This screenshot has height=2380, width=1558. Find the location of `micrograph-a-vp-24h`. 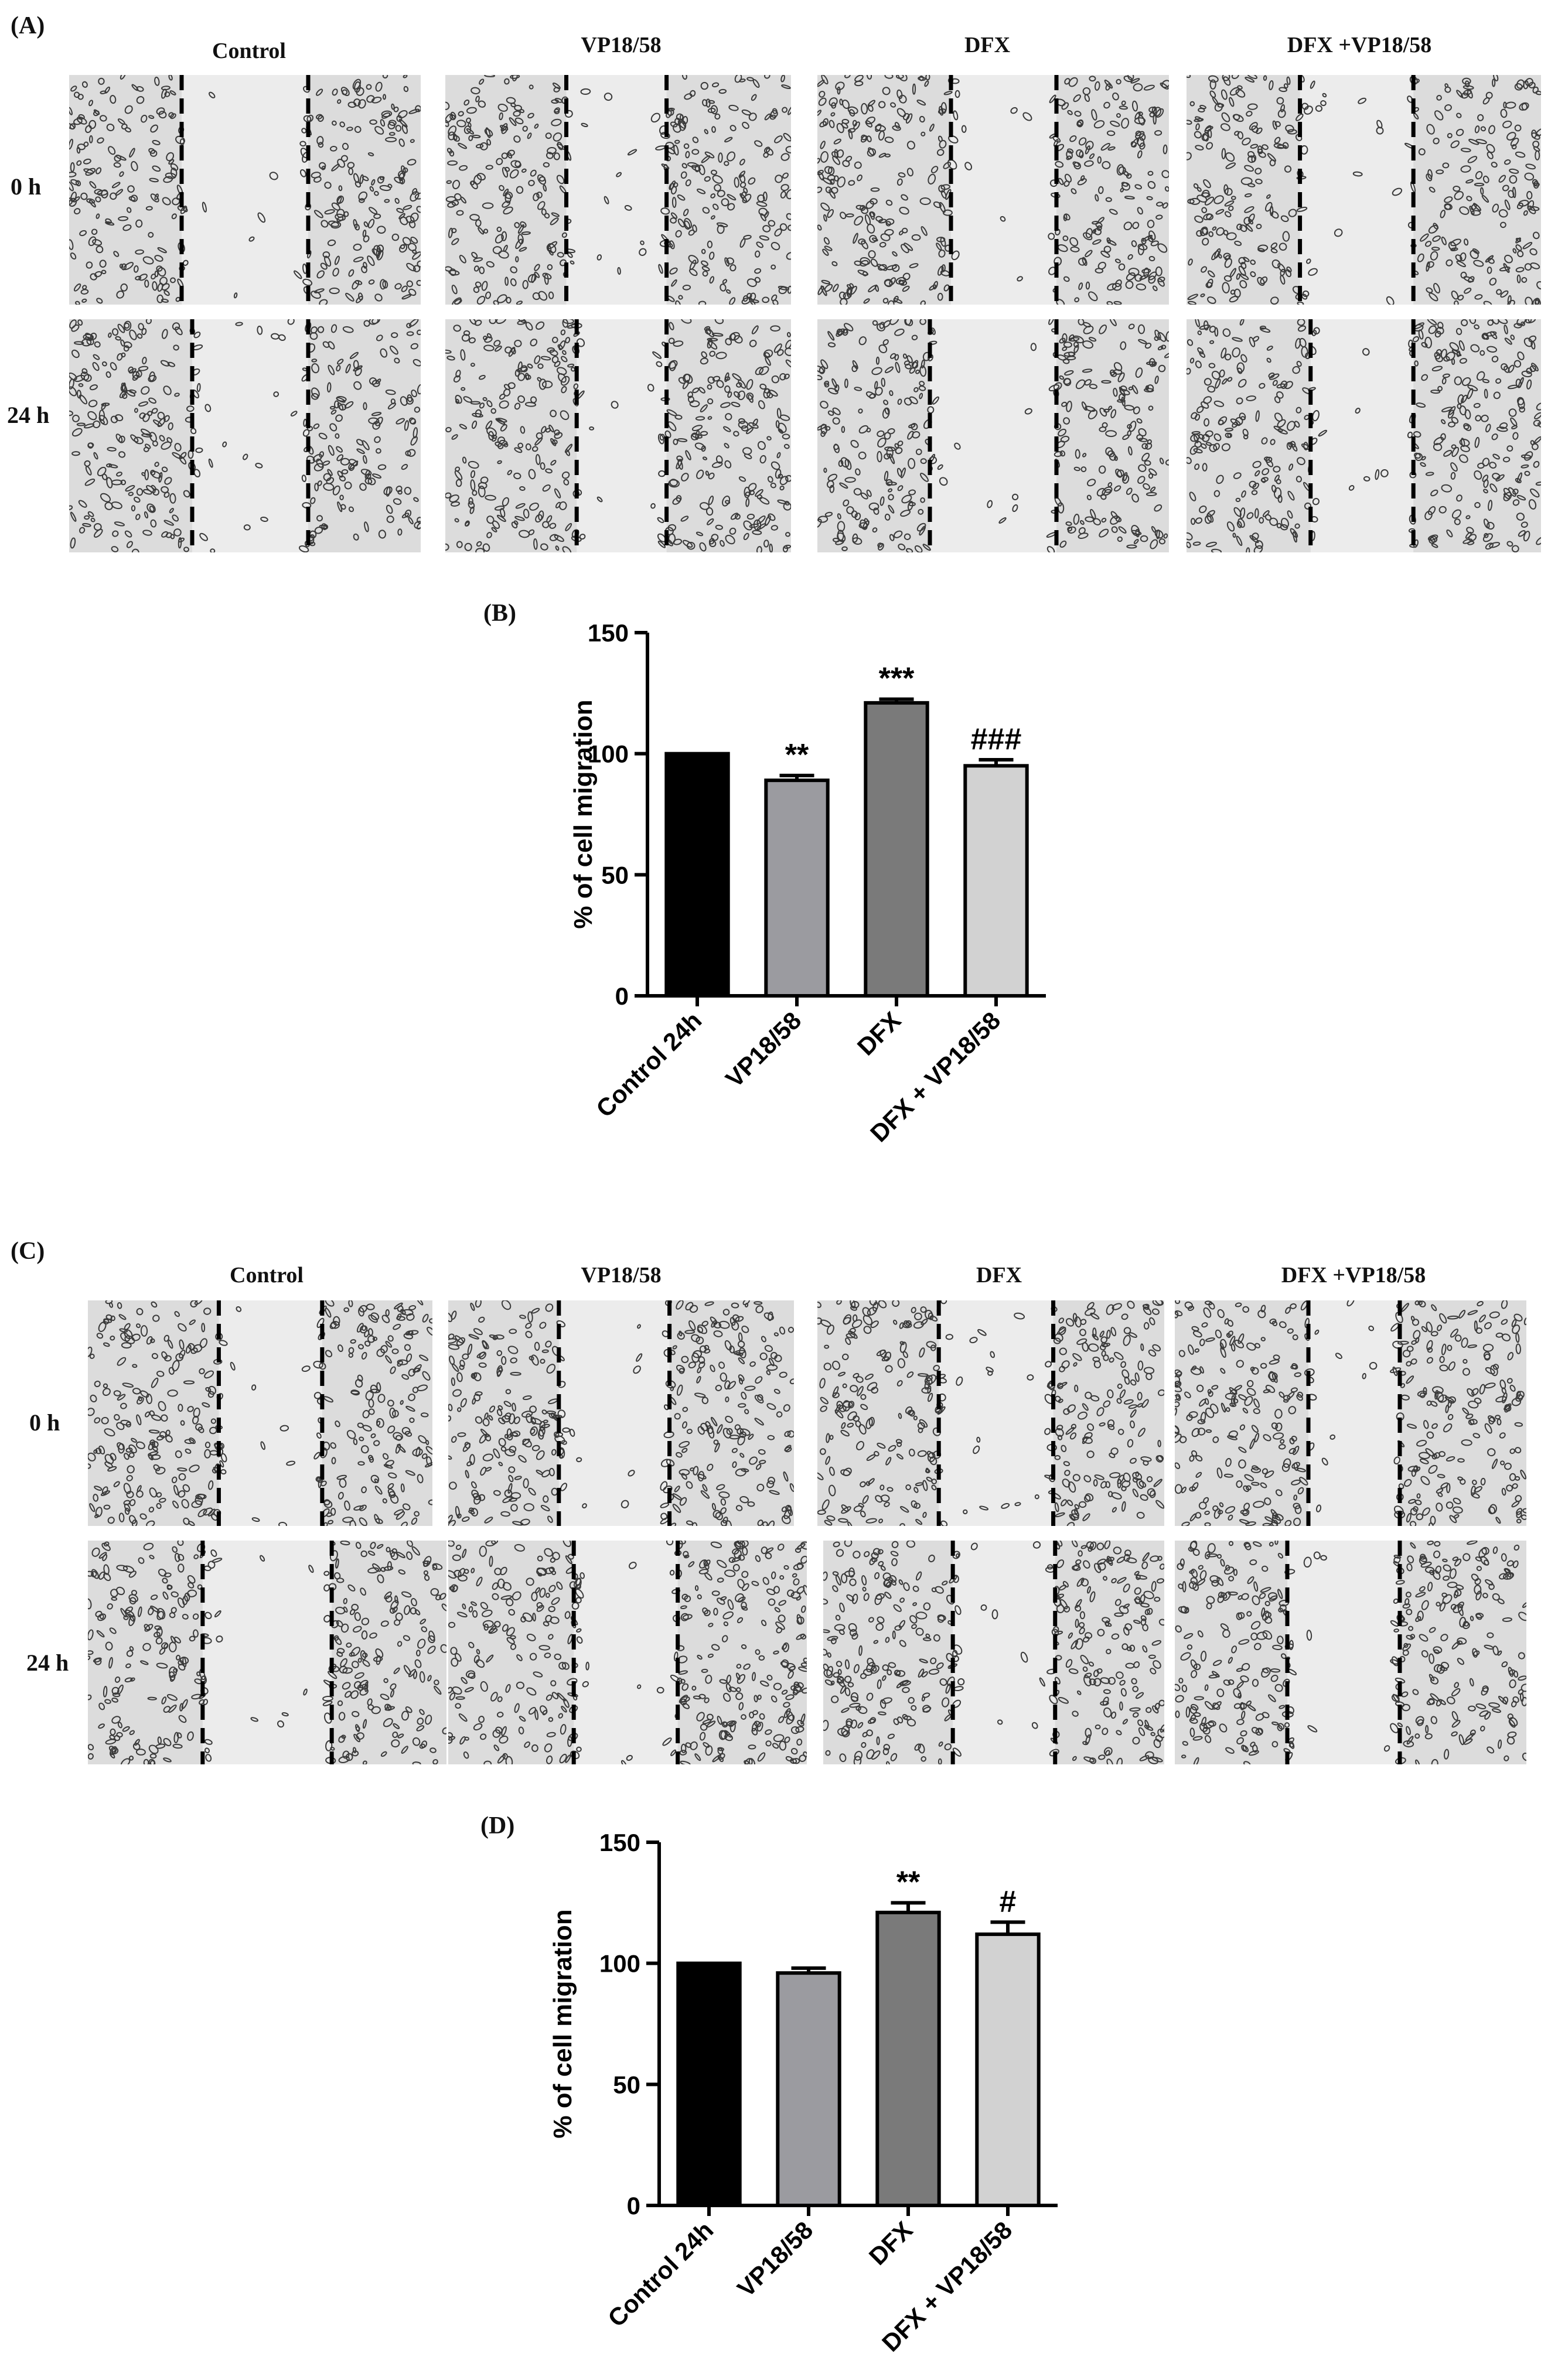

micrograph-a-vp-24h is located at coordinates (618, 435).